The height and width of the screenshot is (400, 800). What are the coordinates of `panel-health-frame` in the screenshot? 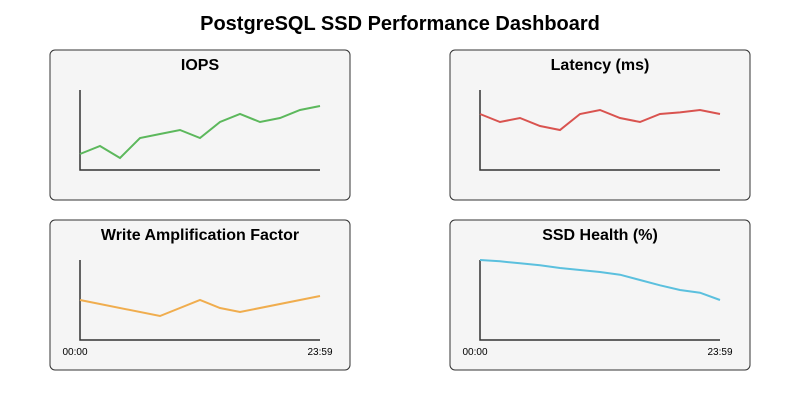 It's located at (600, 295).